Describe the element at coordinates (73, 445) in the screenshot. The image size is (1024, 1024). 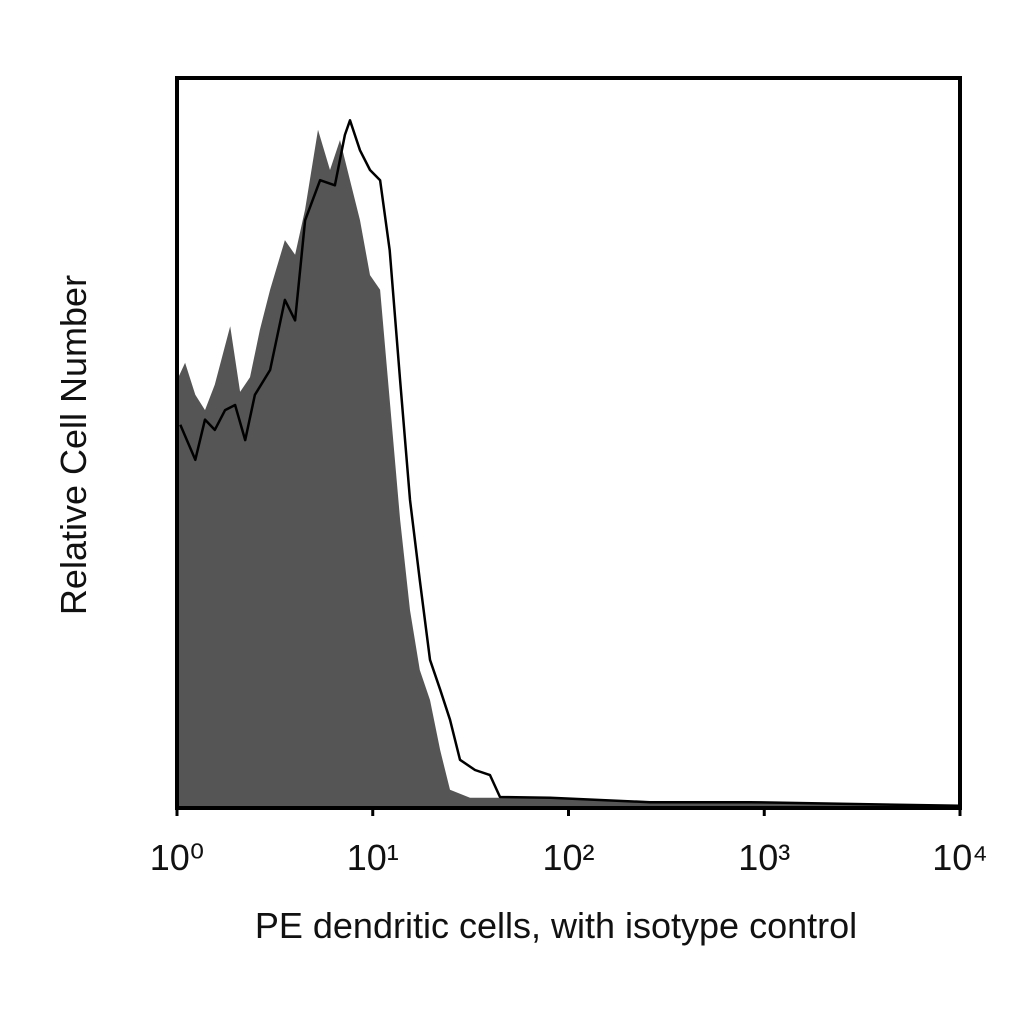
I see `y-axis-label: Relative Cell Number` at that location.